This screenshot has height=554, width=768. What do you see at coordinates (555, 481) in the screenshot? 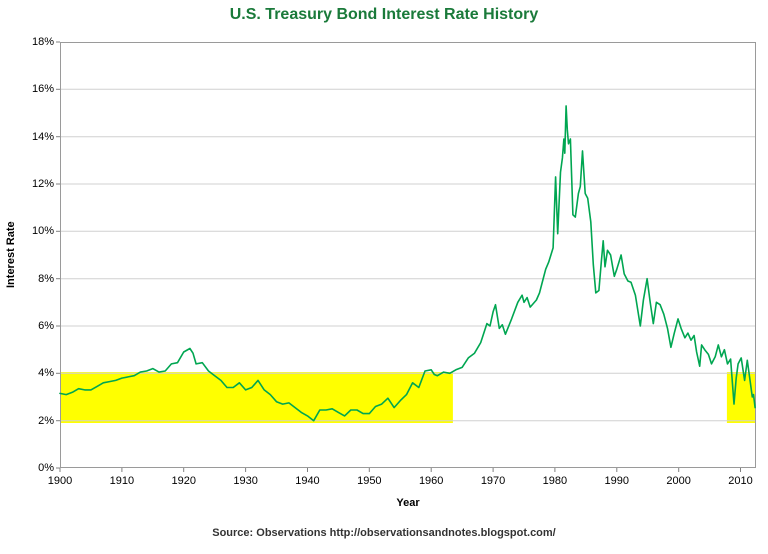
I see `x-tick-label: 1980` at bounding box center [555, 481].